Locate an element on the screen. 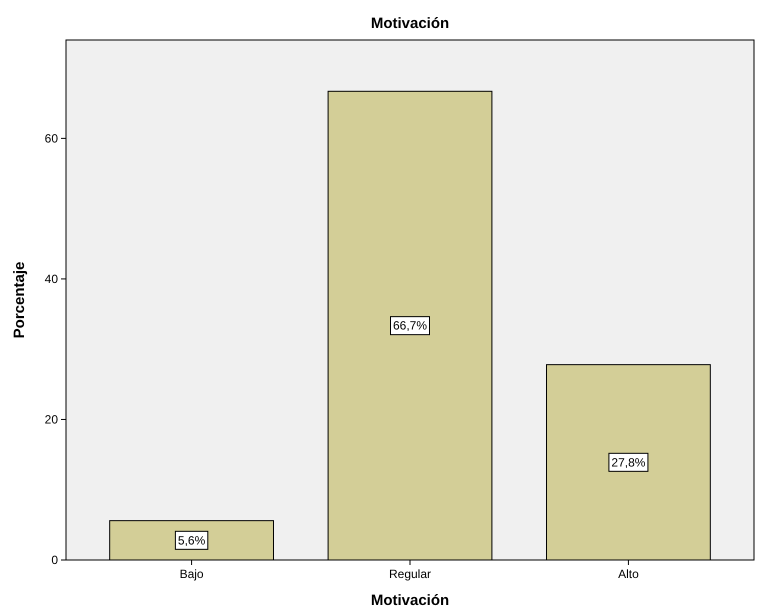 The image size is (770, 615). y-axis-title: Porcentaje is located at coordinates (19, 300).